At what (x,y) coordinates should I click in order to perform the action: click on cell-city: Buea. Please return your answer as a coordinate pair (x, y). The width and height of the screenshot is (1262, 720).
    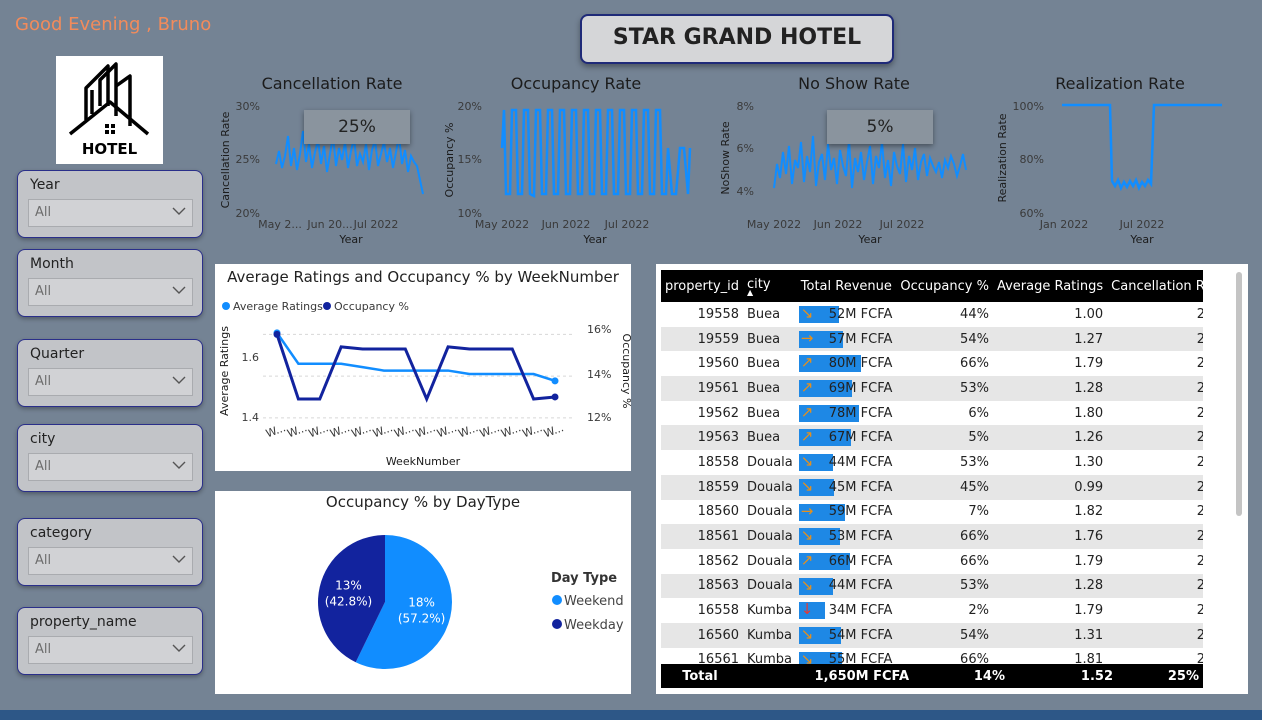
    Looking at the image, I should click on (770, 339).